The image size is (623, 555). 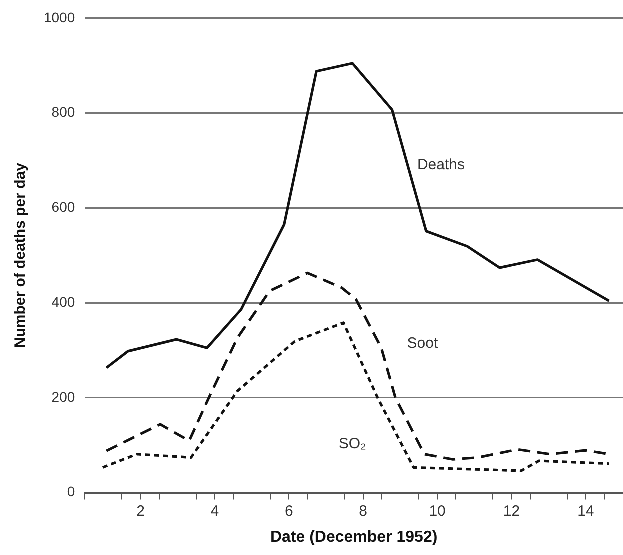 I want to click on series-label: Soot, so click(x=423, y=343).